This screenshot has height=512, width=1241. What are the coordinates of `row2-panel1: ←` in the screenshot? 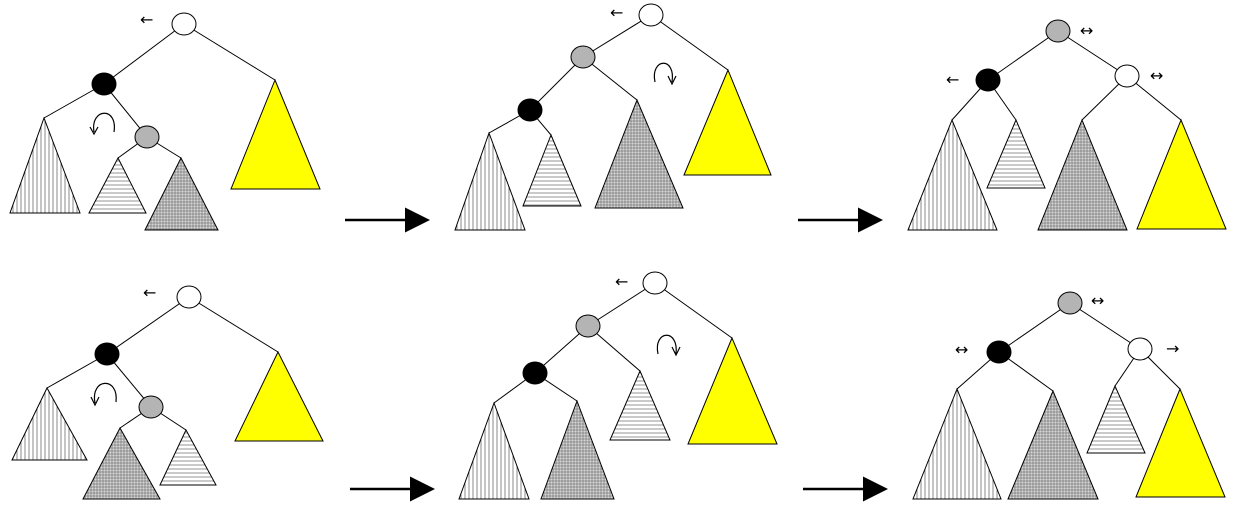 It's located at (167, 391).